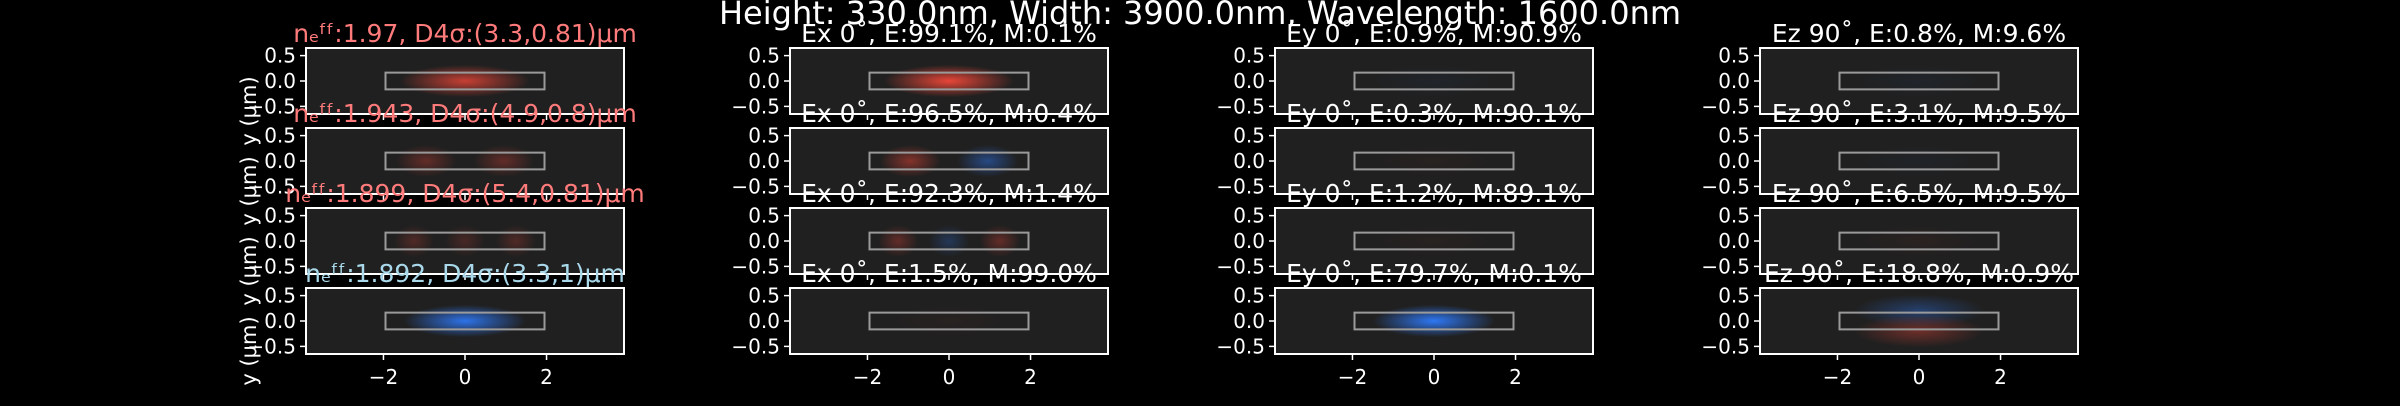 This screenshot has width=2400, height=406. I want to click on panel-r4-c3: 0.50.0−0.5 −2 0 2 Ey 0˚, E:79.7%, M:0.1%, so click(1405, 324).